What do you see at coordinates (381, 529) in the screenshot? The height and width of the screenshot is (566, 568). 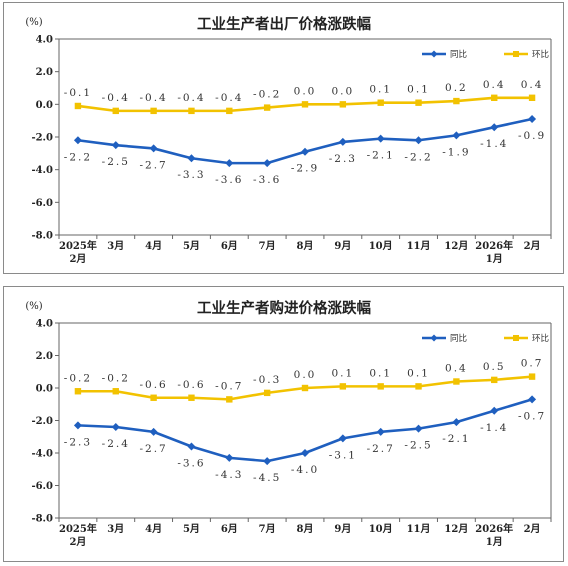 I see `x-tick-label: 10月` at bounding box center [381, 529].